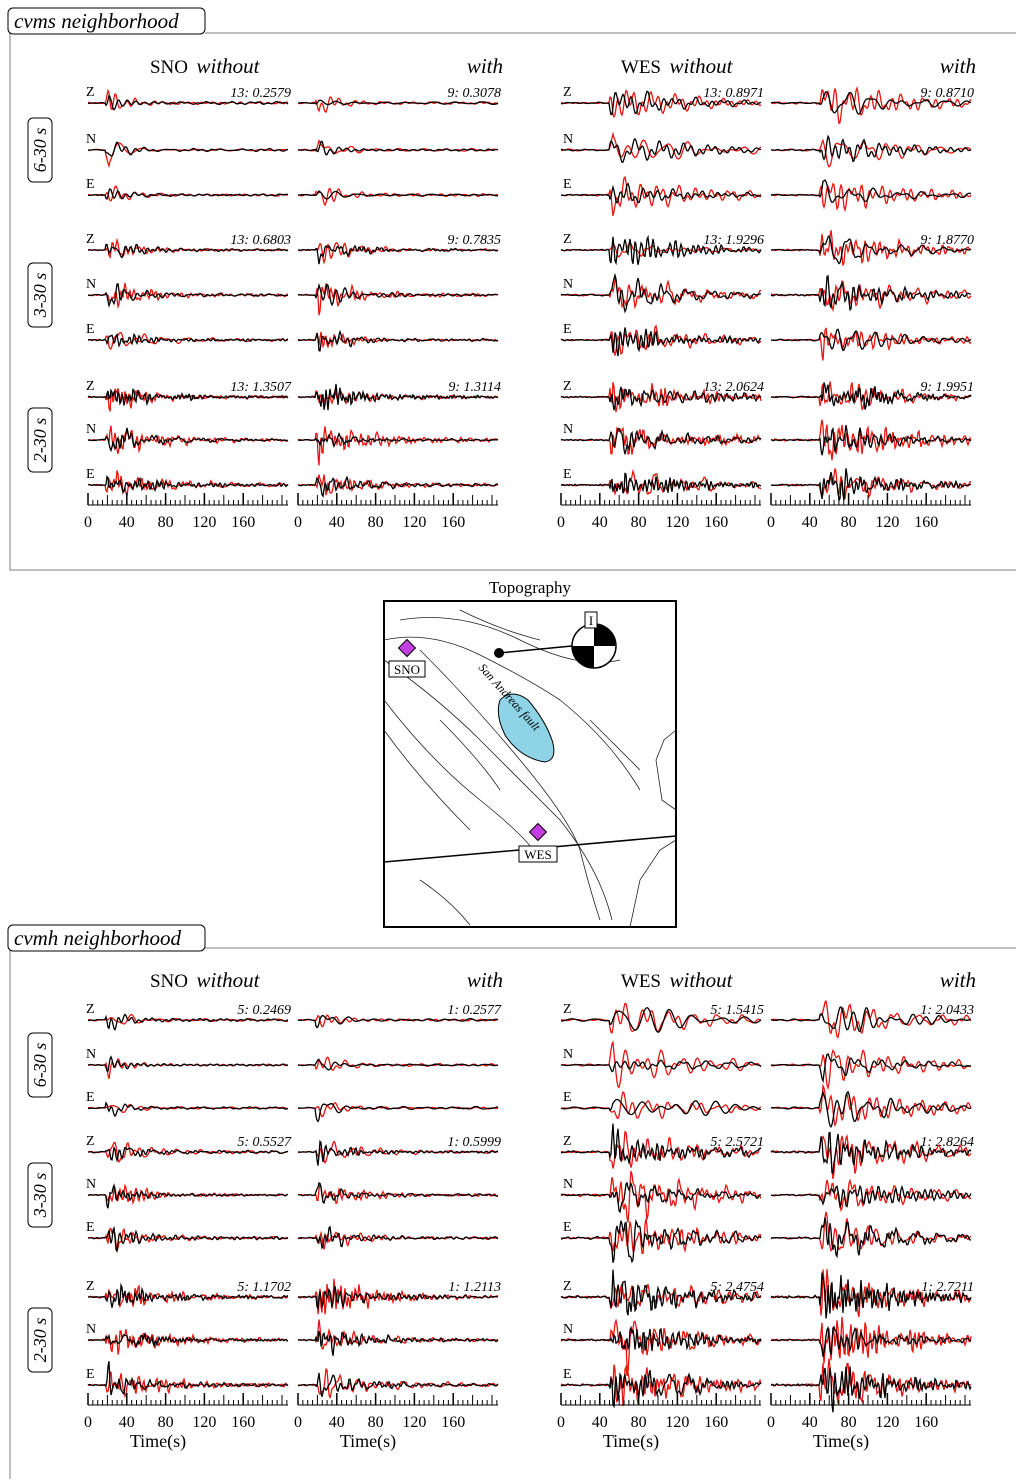  What do you see at coordinates (485, 980) in the screenshot?
I see `column-label: with` at bounding box center [485, 980].